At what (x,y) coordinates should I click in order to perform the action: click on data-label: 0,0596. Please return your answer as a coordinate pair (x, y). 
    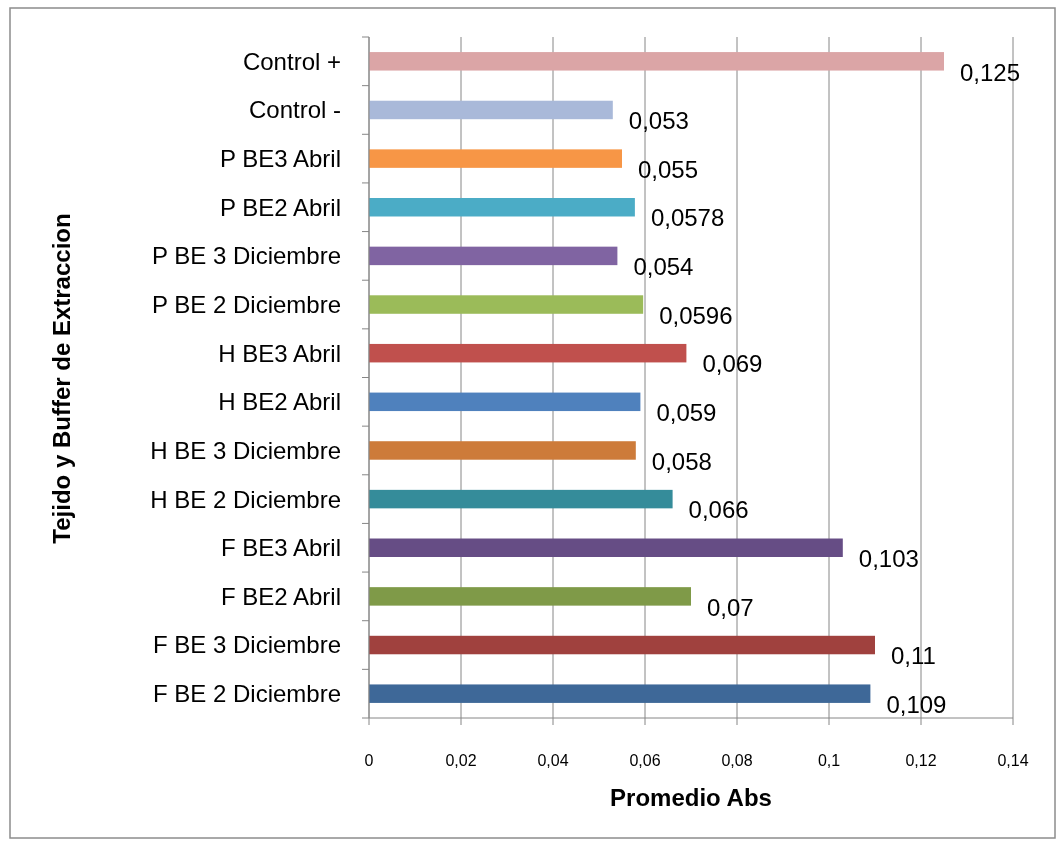
    Looking at the image, I should click on (696, 315).